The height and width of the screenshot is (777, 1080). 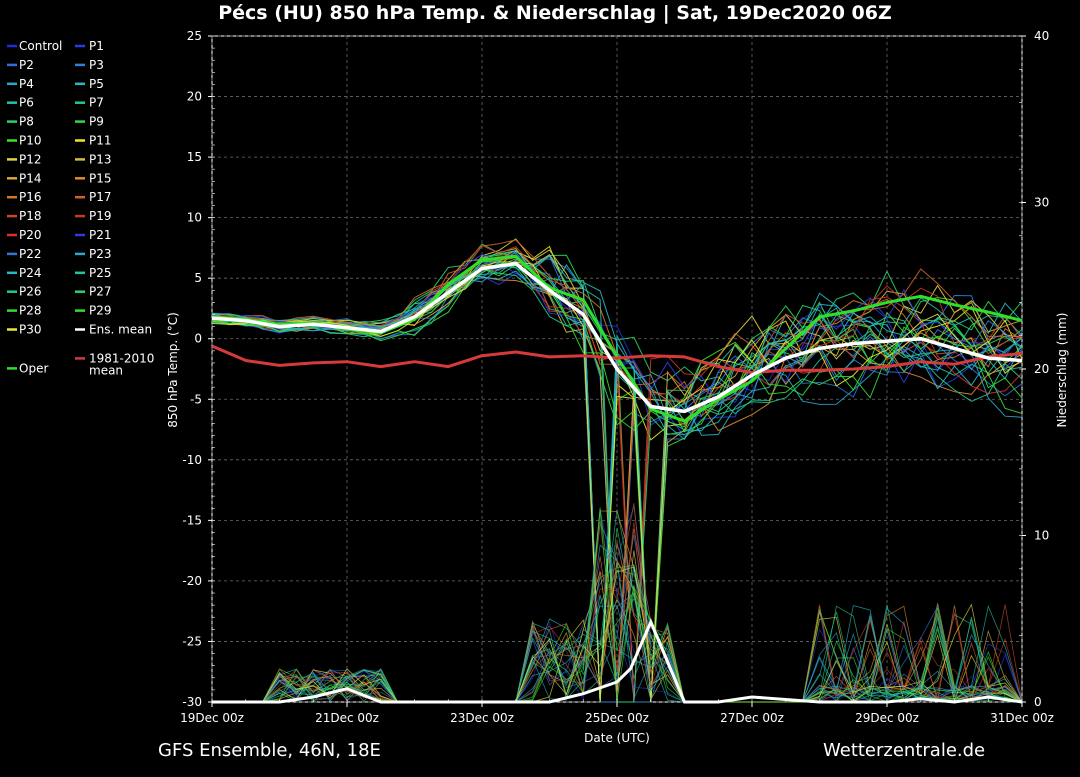 I want to click on footer-site: Wetterzentrale.de, so click(x=904, y=750).